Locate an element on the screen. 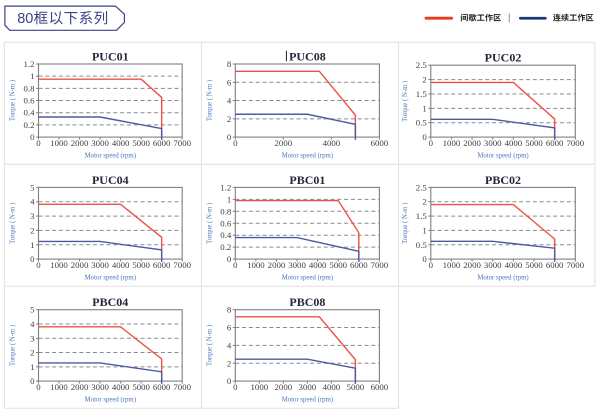  svg-text: PBC04 is located at coordinates (110, 302).